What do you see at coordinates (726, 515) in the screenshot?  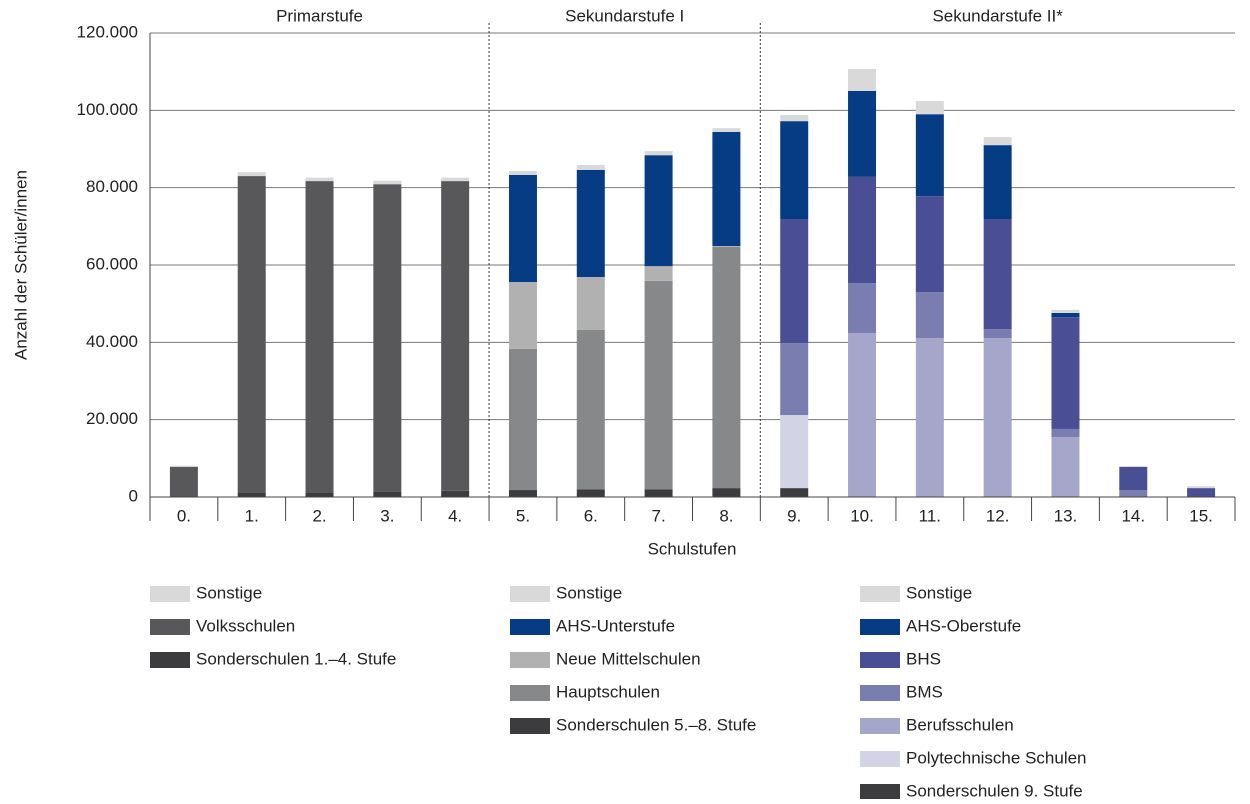 I see `x-tick-label: 8.` at bounding box center [726, 515].